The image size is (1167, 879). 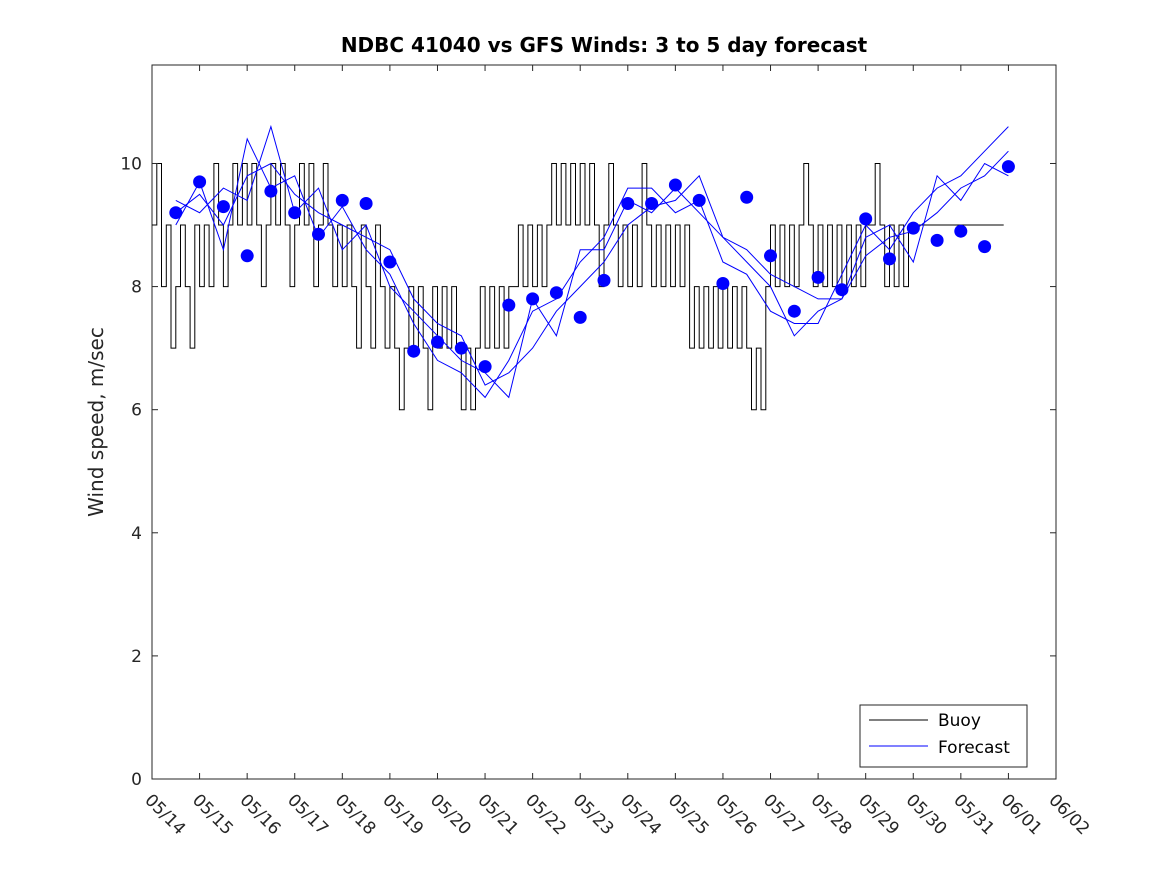 I want to click on y-tick-label: 10, so click(x=131, y=164).